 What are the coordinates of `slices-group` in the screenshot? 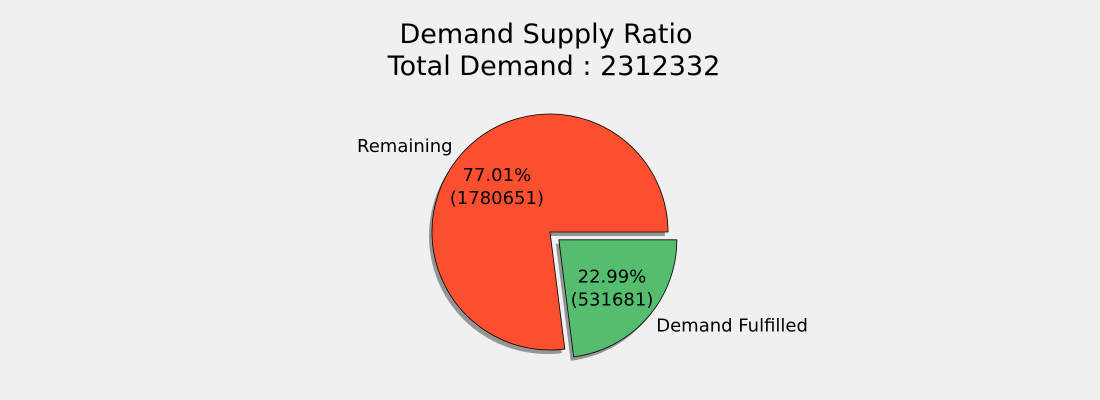 It's located at (554, 235).